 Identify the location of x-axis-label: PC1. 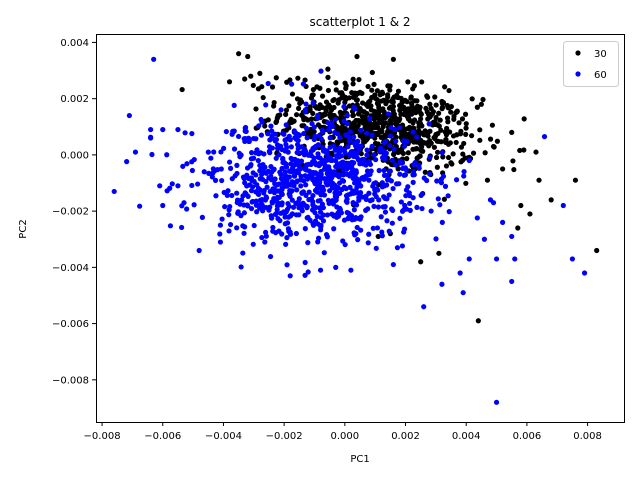
(359, 459).